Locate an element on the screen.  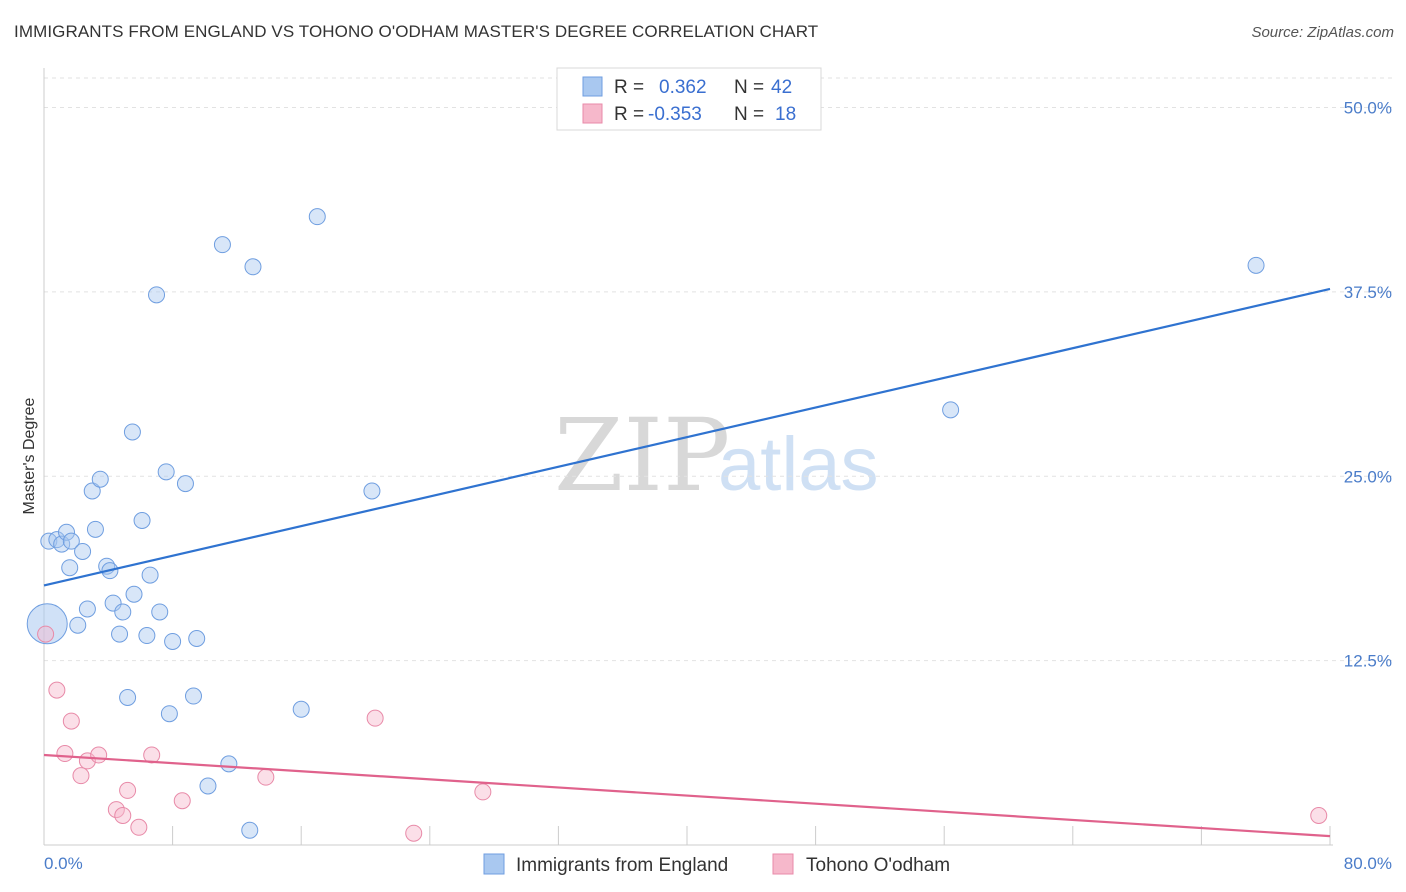
y-tick-label-37.5: 37.5% is located at coordinates (1368, 292).